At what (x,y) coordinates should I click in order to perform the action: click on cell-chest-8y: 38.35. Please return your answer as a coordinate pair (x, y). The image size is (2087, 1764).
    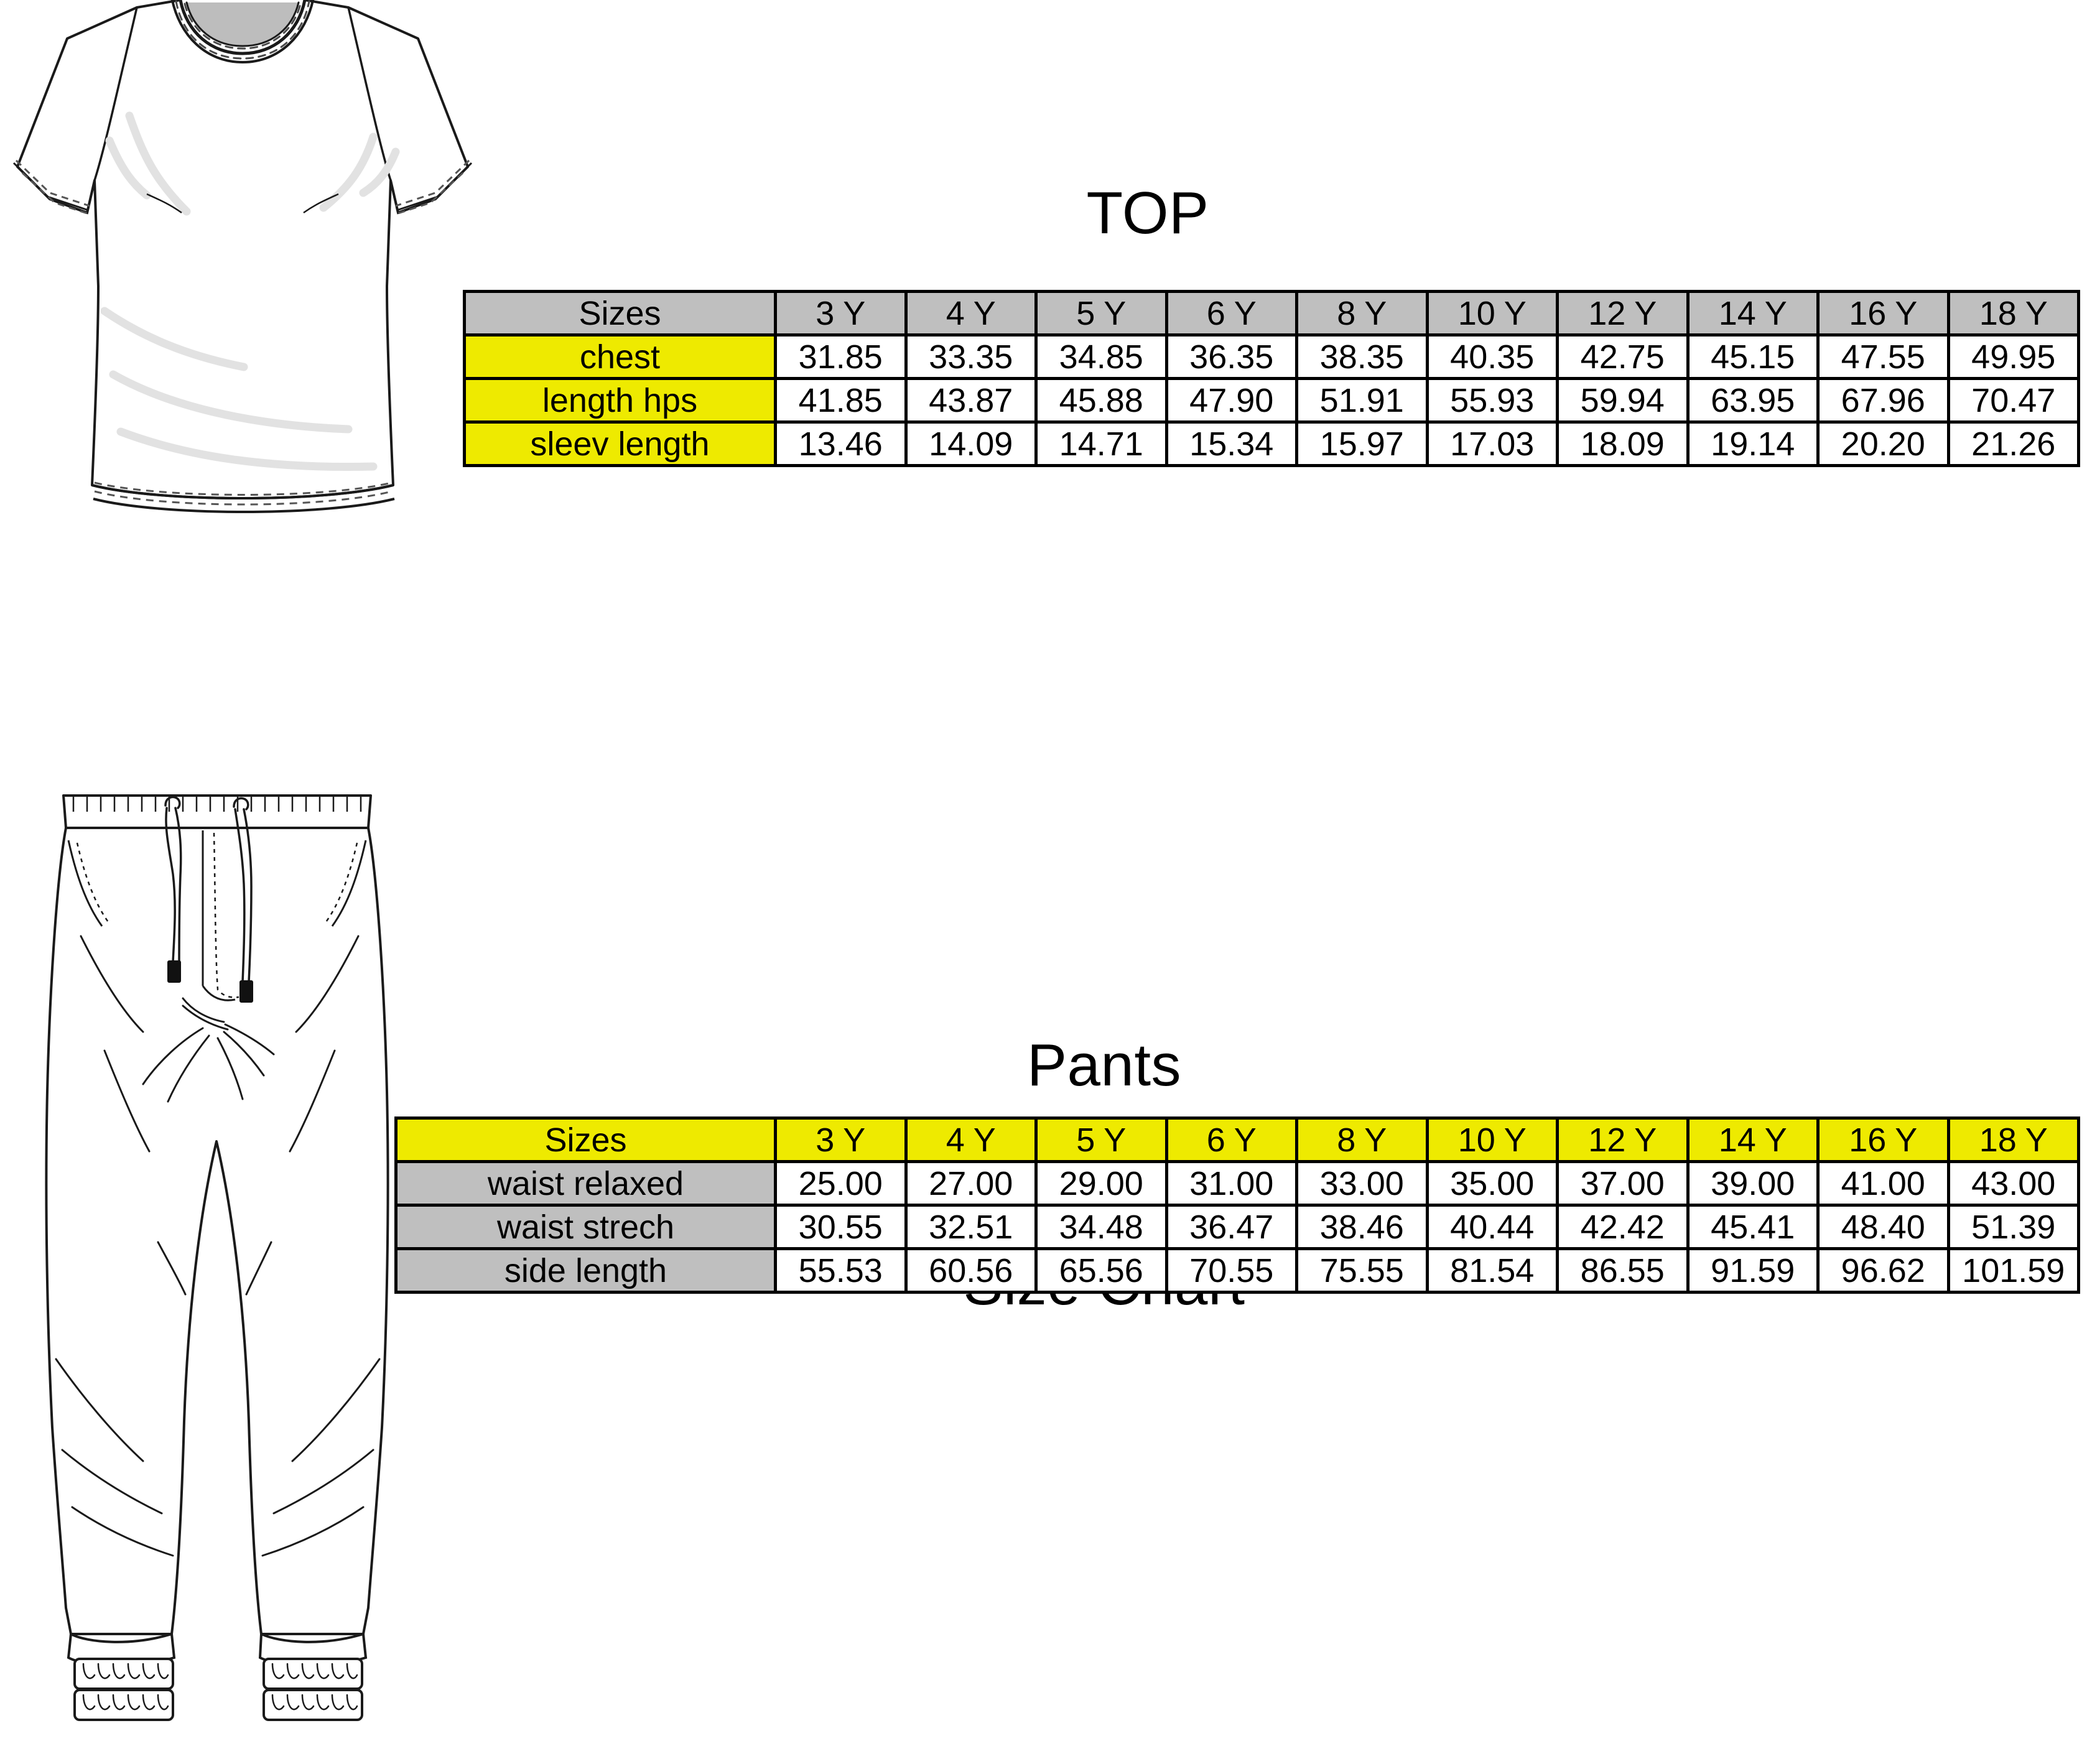
    Looking at the image, I should click on (1362, 356).